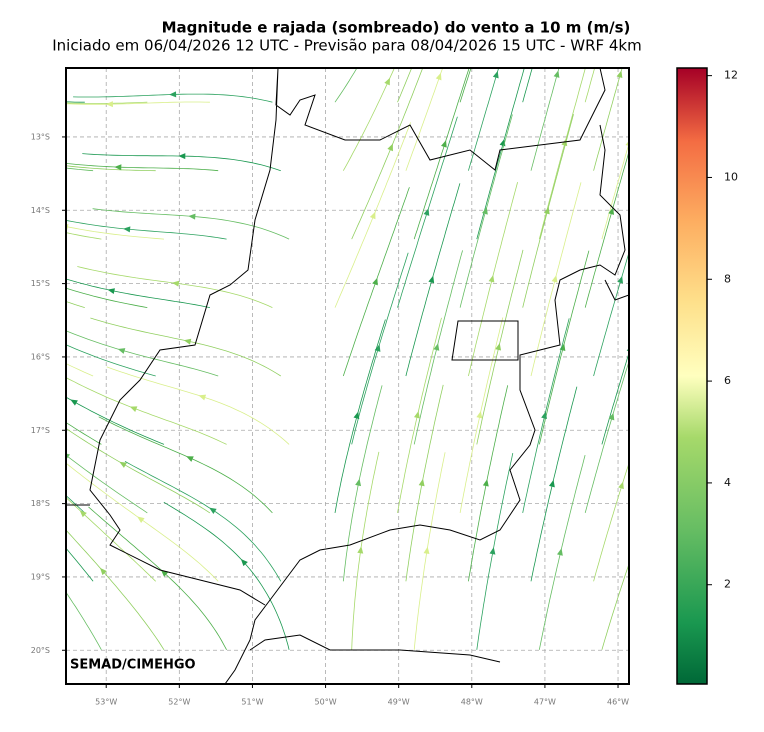 The height and width of the screenshot is (732, 764). What do you see at coordinates (179, 702) in the screenshot?
I see `x-tick-label: 52°W` at bounding box center [179, 702].